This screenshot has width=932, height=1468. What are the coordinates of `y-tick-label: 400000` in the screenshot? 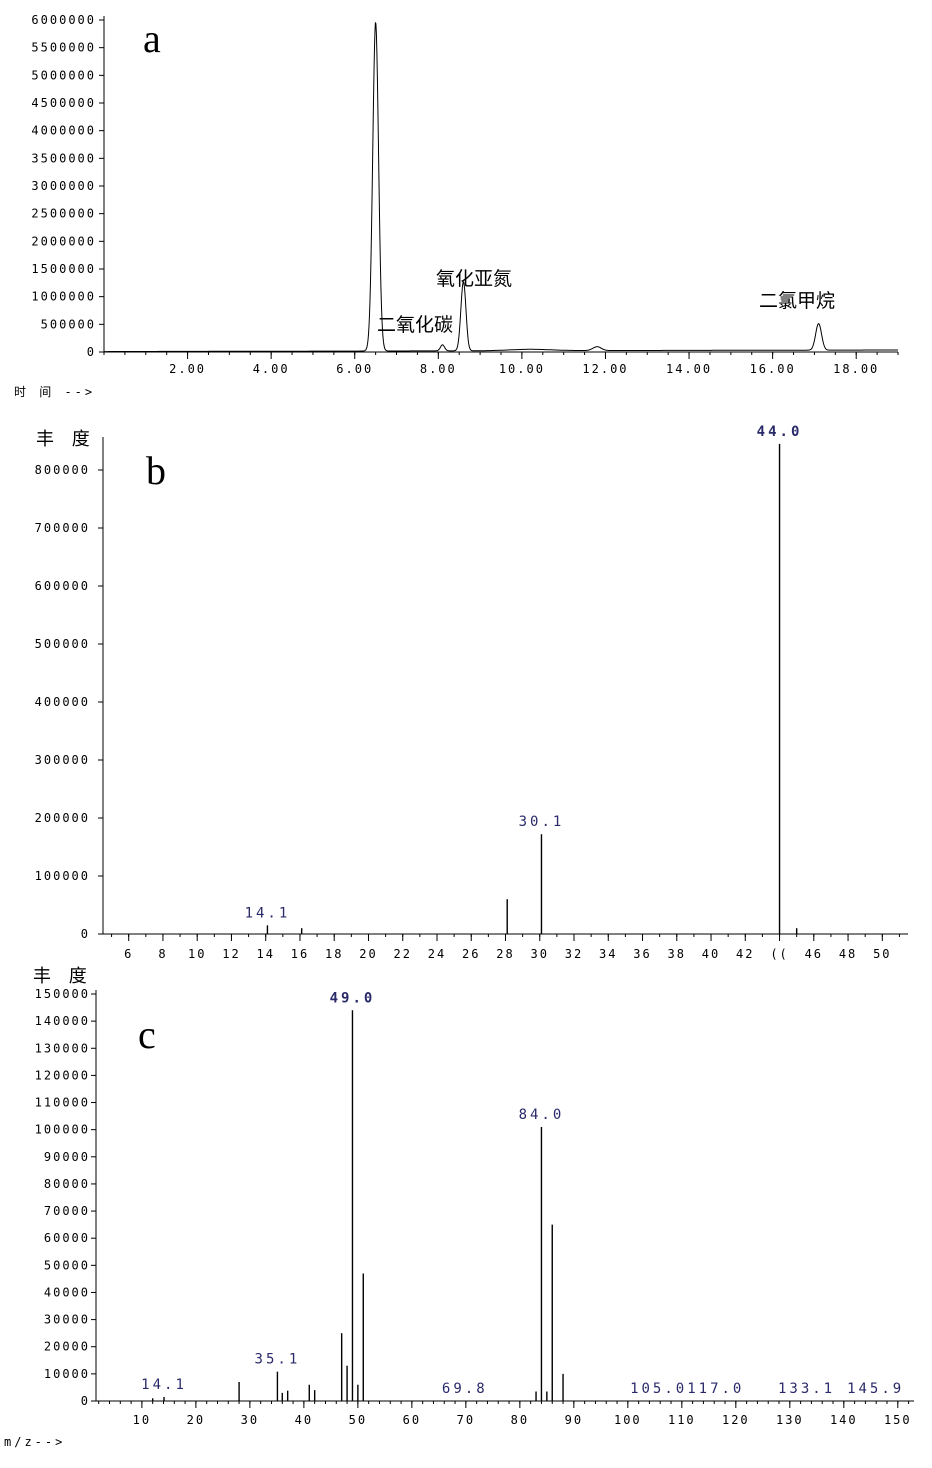 It's located at (62, 702).